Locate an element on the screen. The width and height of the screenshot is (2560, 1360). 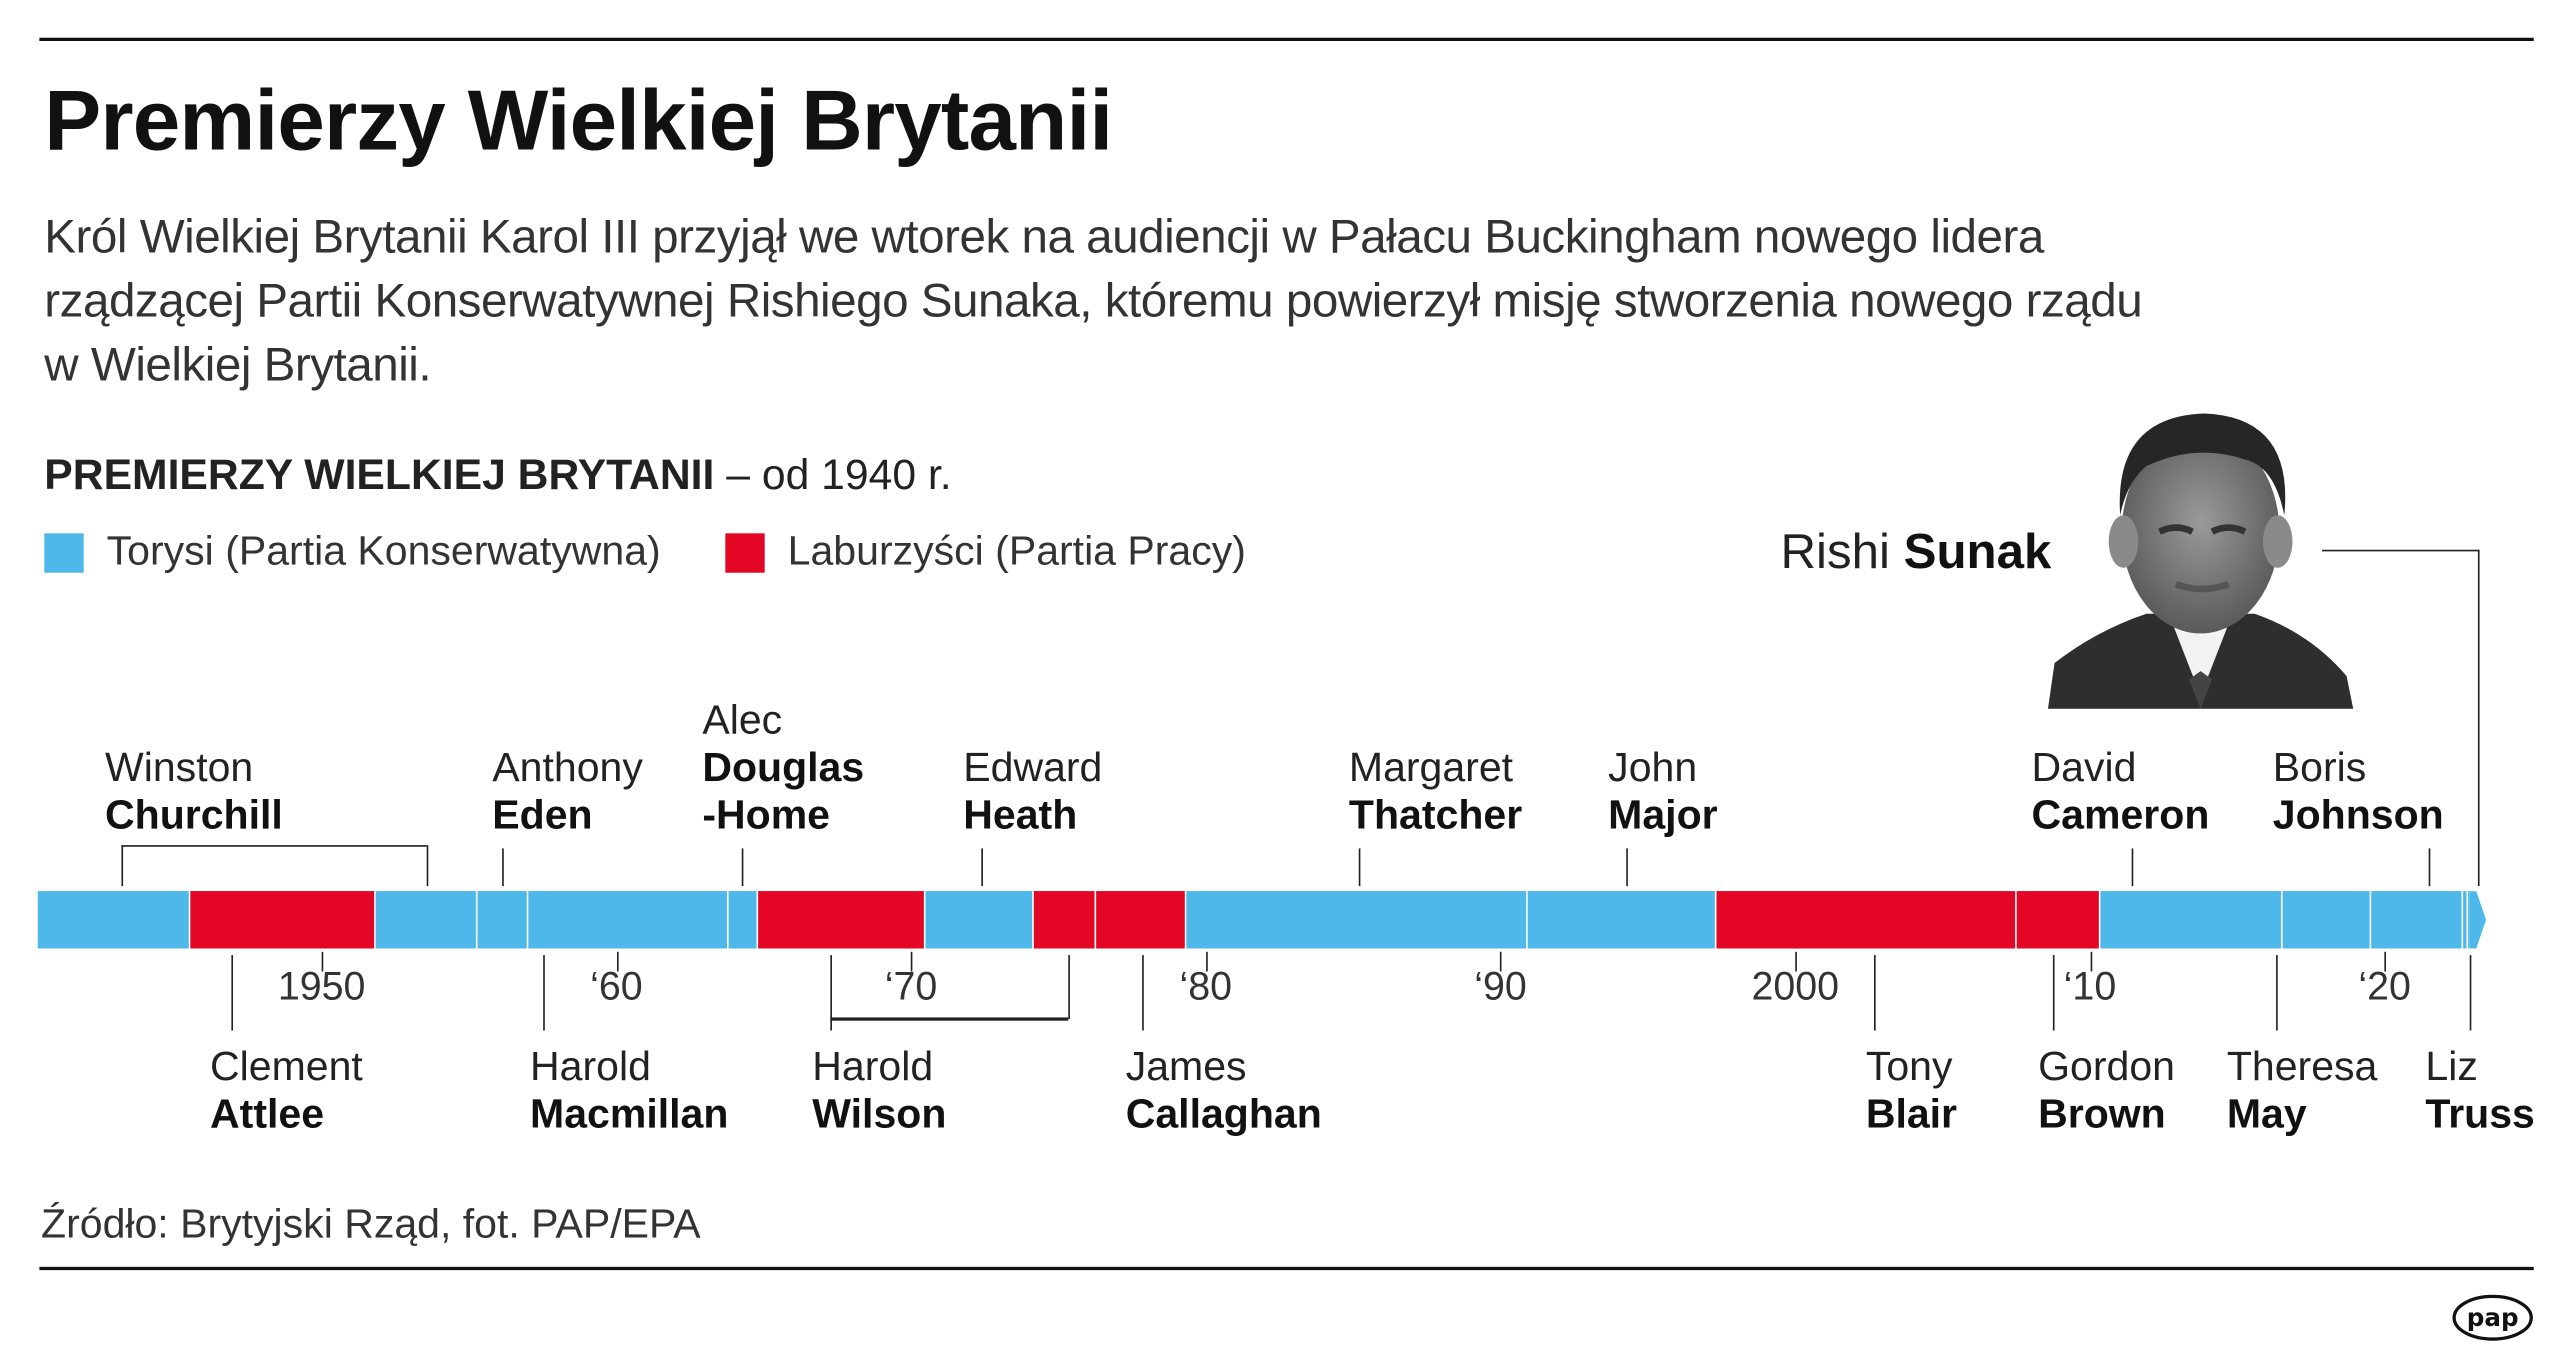
svg-text: pap is located at coordinates (2493, 1317).